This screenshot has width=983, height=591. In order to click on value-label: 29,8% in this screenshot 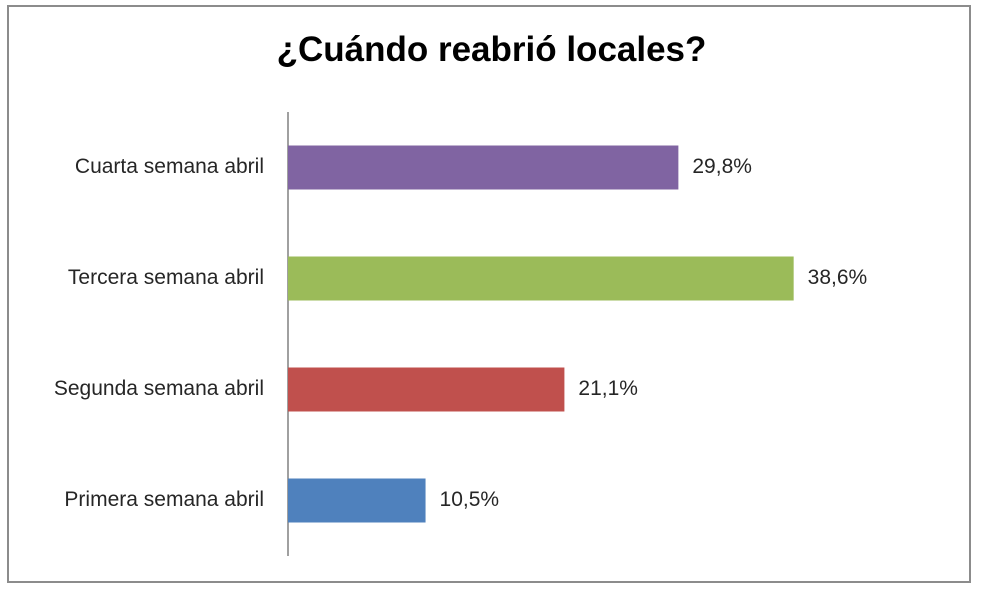, I will do `click(722, 166)`.